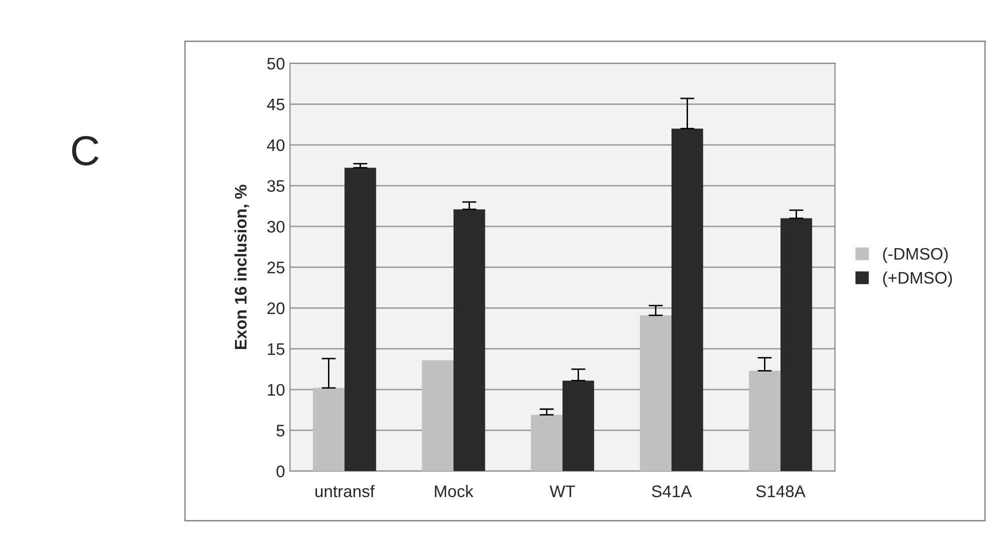 This screenshot has width=1000, height=551. I want to click on y-tick-label: 20, so click(275, 308).